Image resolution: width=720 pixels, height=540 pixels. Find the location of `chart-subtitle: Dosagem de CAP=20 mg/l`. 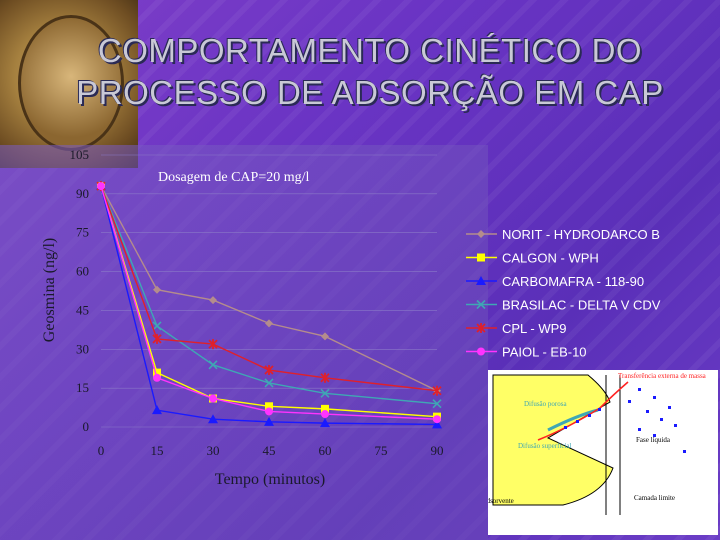

chart-subtitle: Dosagem de CAP=20 mg/l is located at coordinates (233, 177).